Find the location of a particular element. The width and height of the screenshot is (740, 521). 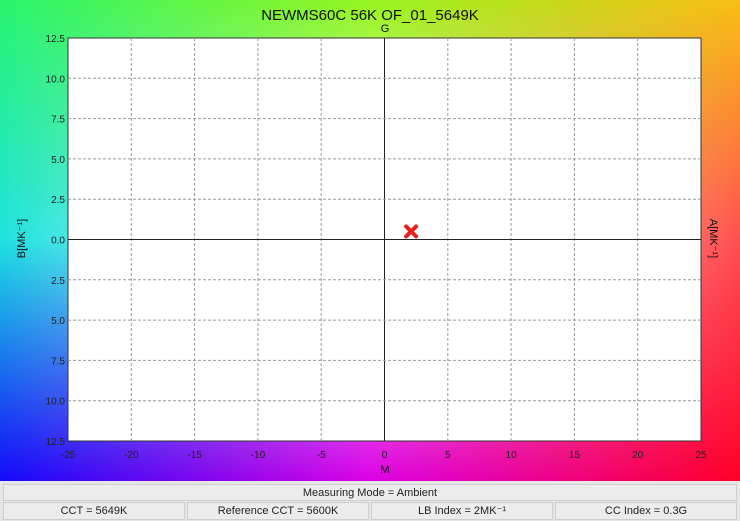

x-axis-label: M is located at coordinates (385, 470).